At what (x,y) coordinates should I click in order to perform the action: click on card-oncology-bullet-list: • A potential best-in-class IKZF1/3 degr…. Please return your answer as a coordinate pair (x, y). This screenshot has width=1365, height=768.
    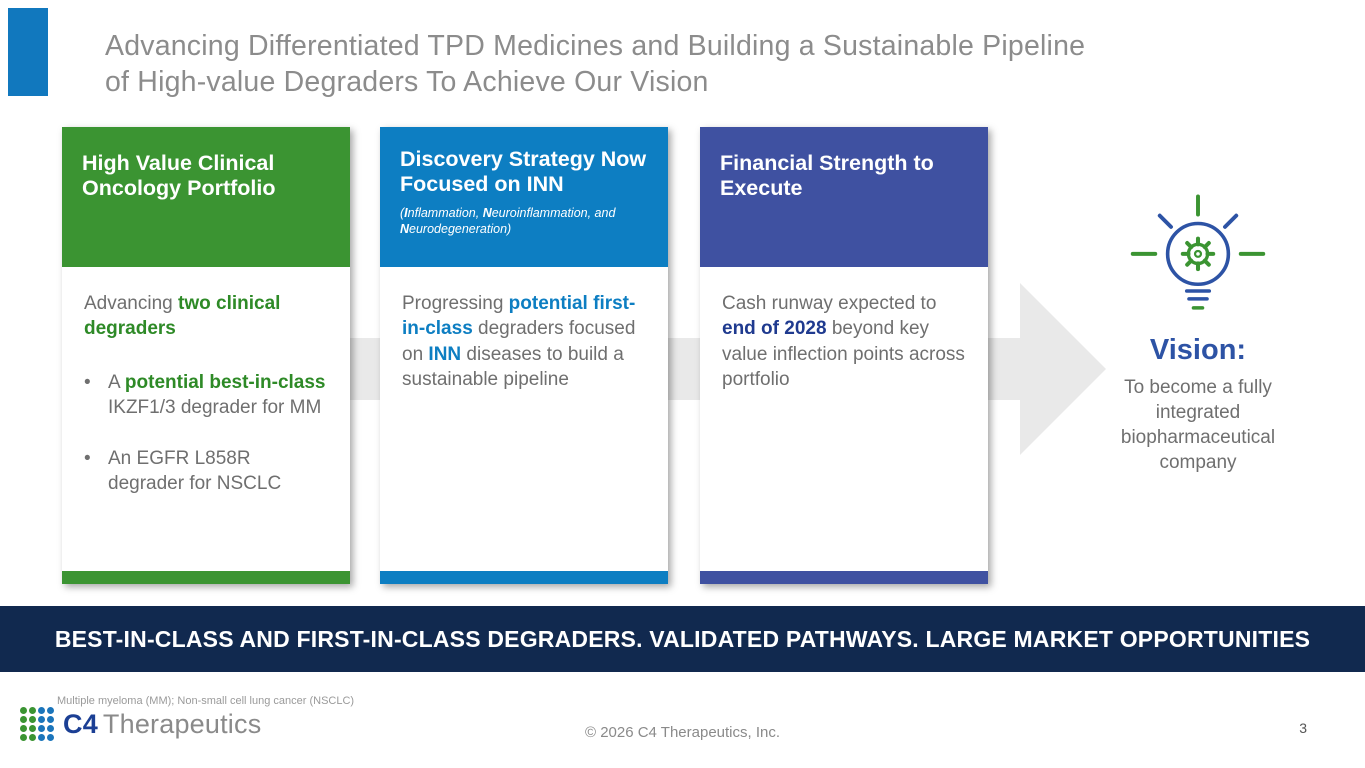
    Looking at the image, I should click on (206, 433).